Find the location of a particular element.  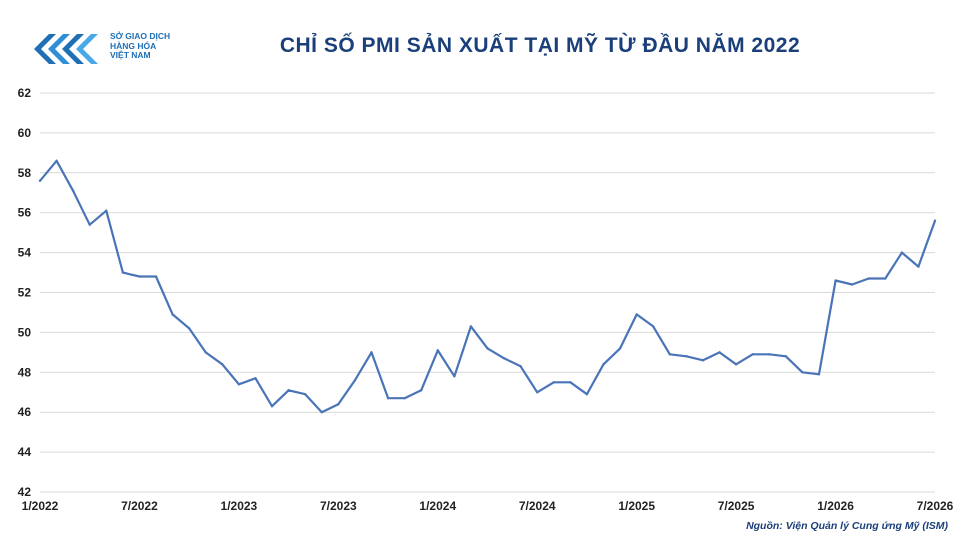

x-tick-label: 7/2024 is located at coordinates (537, 506).